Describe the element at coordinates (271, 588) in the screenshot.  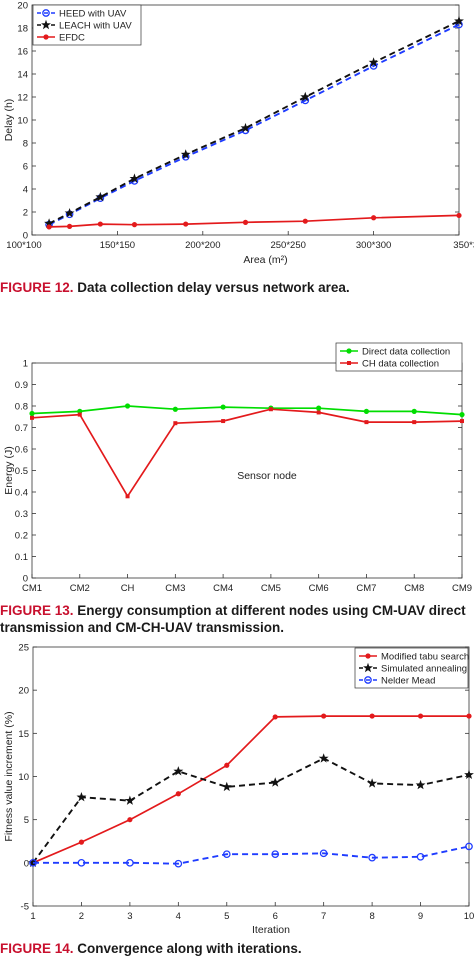
I see `x-tick-label: CM5` at that location.